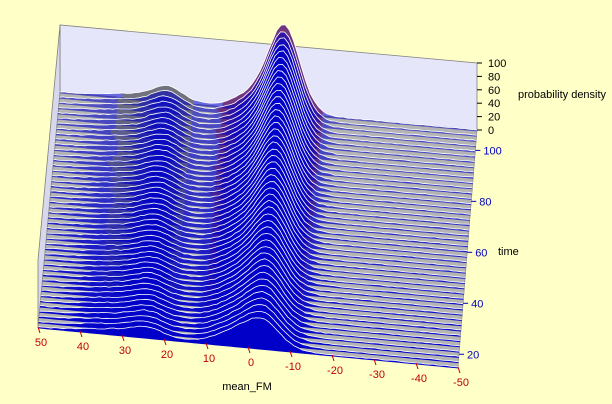 This screenshot has width=612, height=404. Describe the element at coordinates (494, 118) in the screenshot. I see `z-tick-label: 20` at that location.